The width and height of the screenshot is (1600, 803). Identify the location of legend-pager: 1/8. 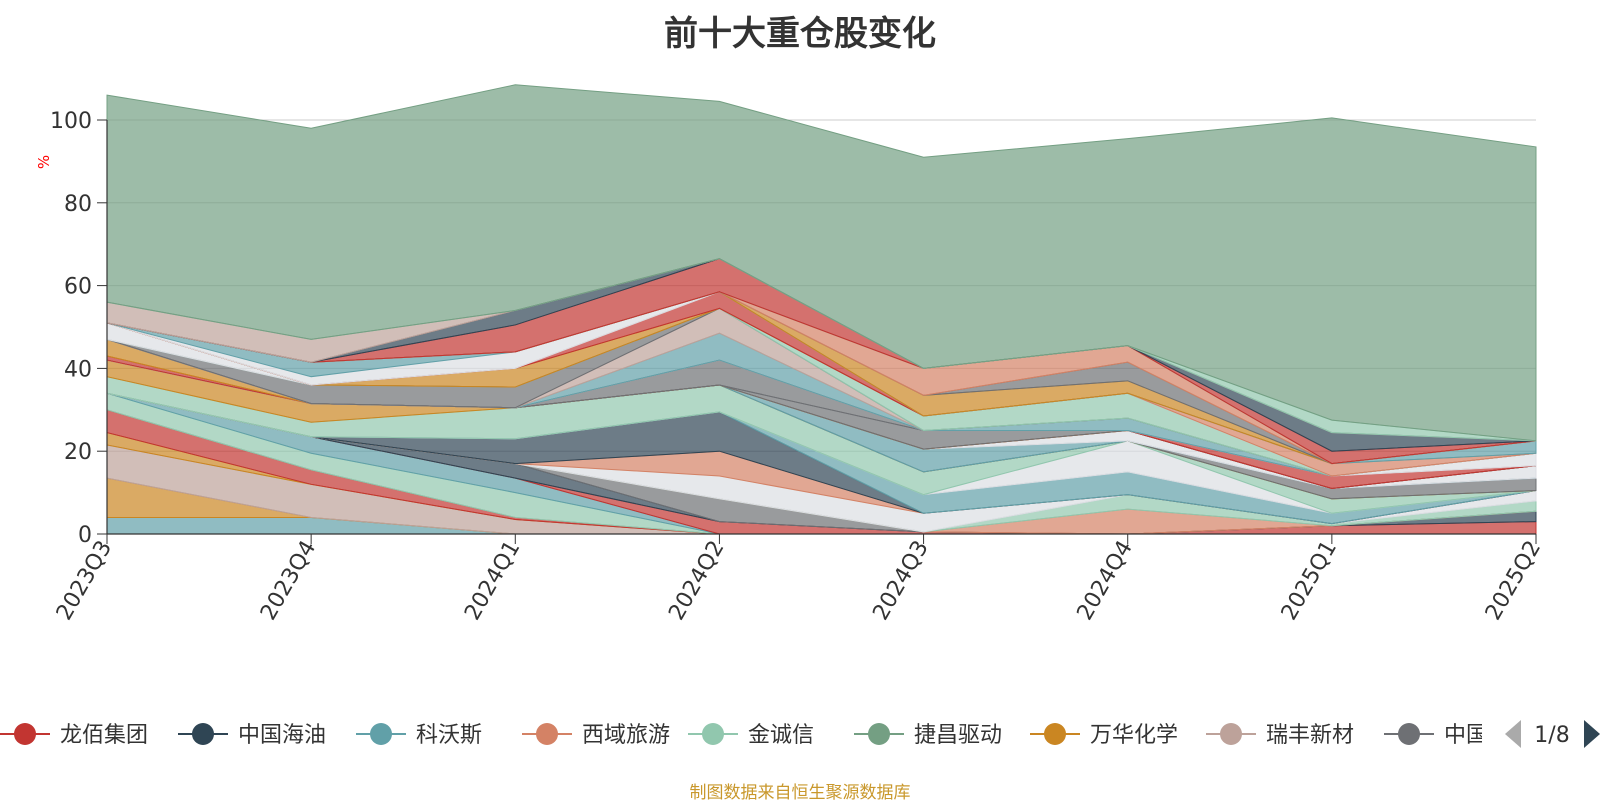
(1552, 734).